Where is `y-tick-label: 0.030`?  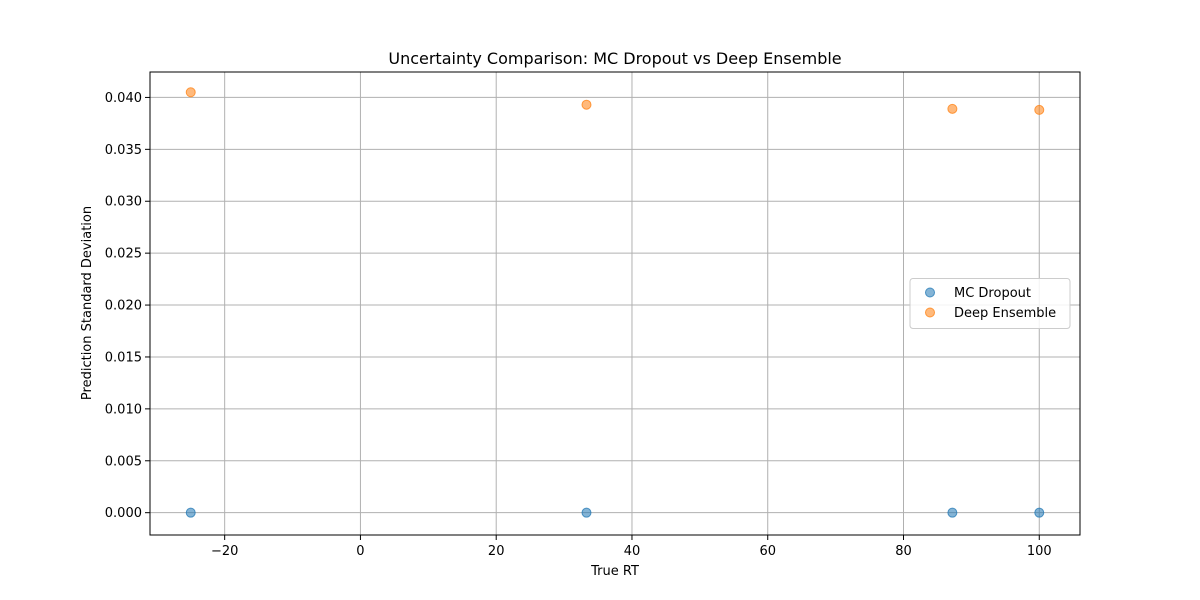 y-tick-label: 0.030 is located at coordinates (123, 202).